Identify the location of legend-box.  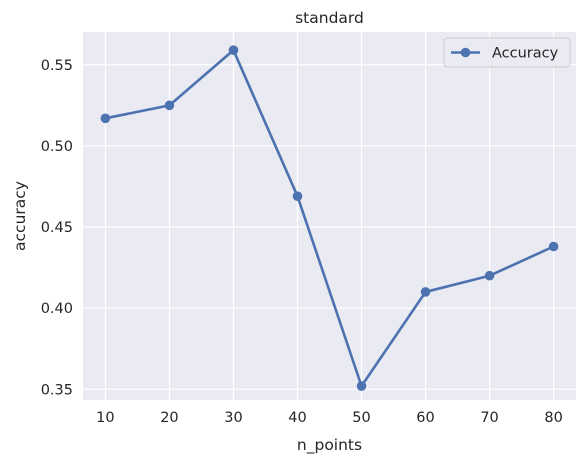
(507, 52).